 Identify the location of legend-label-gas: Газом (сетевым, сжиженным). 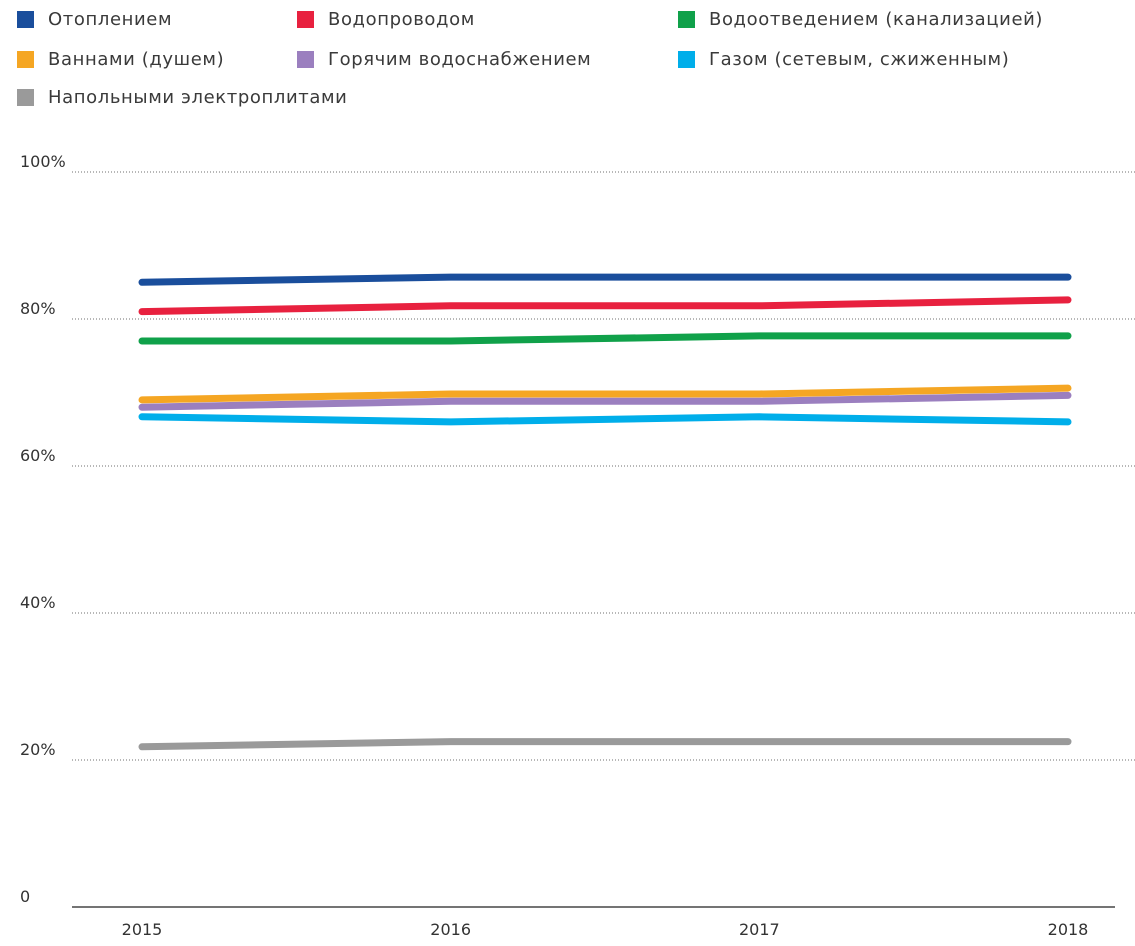
(859, 59).